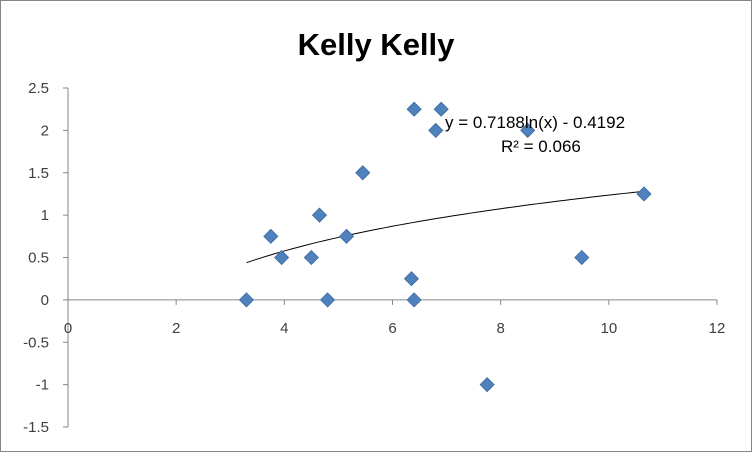 This screenshot has height=452, width=752. I want to click on y-tick-label: 1, so click(45, 215).